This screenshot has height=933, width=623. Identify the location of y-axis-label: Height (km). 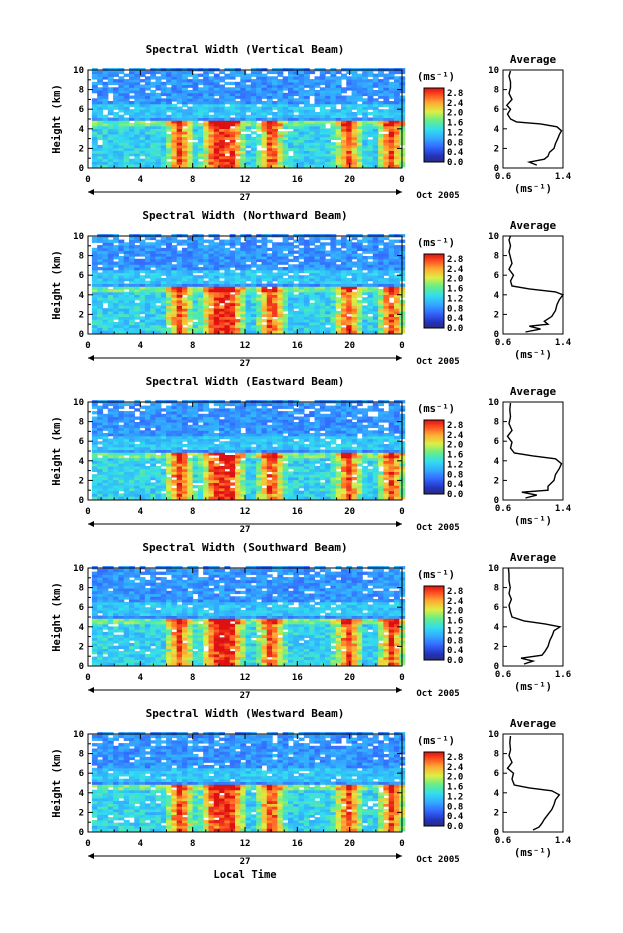
(57, 285).